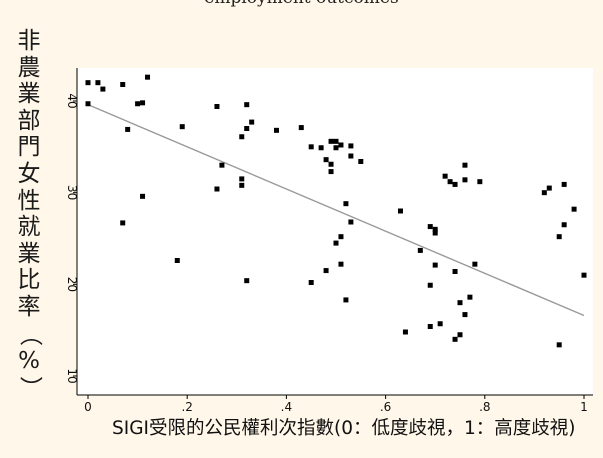 The height and width of the screenshot is (458, 603). Describe the element at coordinates (29, 120) in the screenshot. I see `y-axis-label-char: 部` at that location.